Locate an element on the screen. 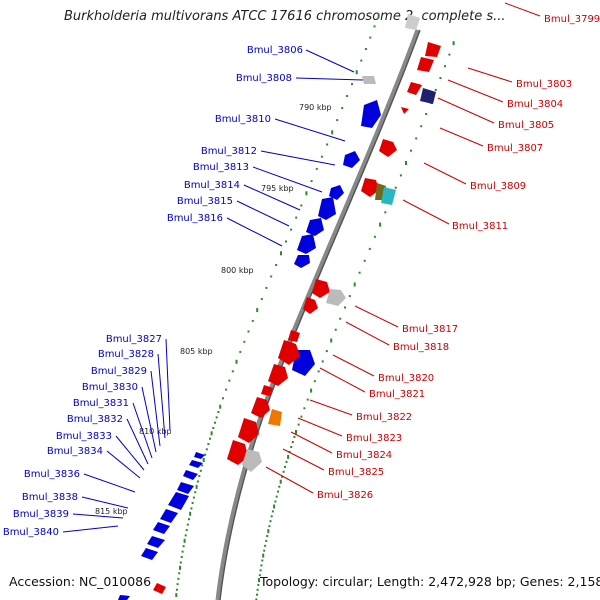 The image size is (600, 600). gene-label: Bmul_3834 is located at coordinates (94, 462).